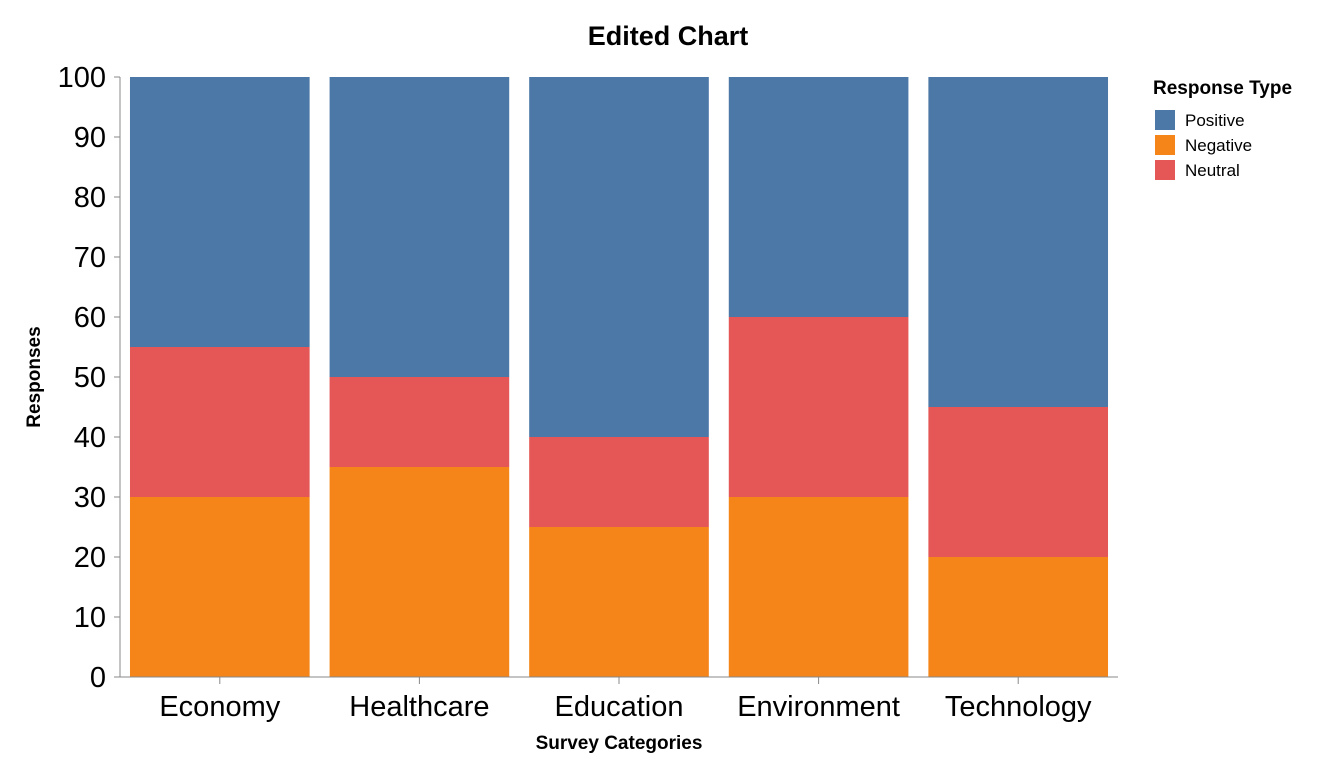  I want to click on legend-label-negative: Negative, so click(1218, 145).